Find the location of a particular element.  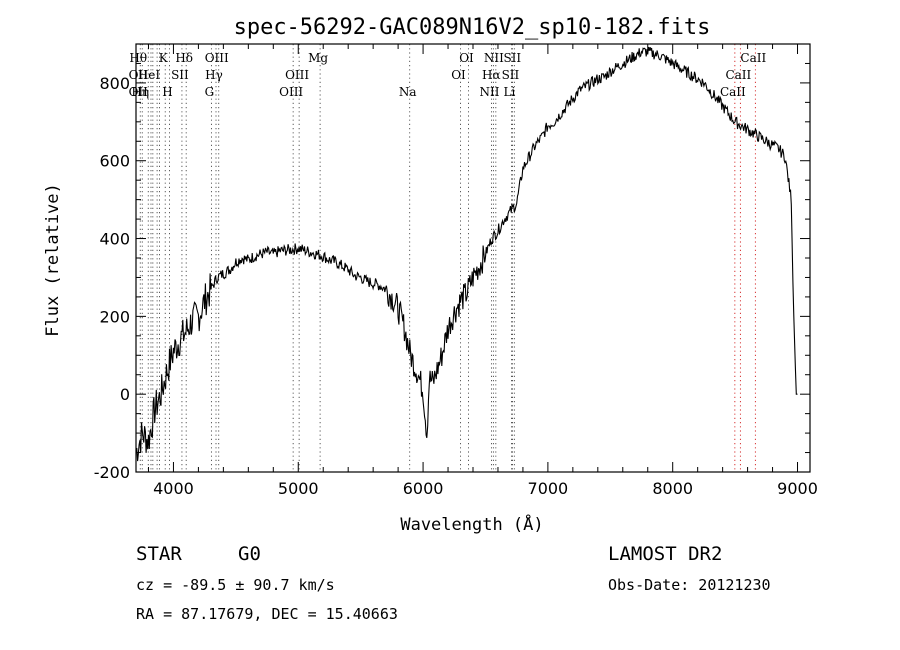

y-tick-label: 200 is located at coordinates (114, 316).